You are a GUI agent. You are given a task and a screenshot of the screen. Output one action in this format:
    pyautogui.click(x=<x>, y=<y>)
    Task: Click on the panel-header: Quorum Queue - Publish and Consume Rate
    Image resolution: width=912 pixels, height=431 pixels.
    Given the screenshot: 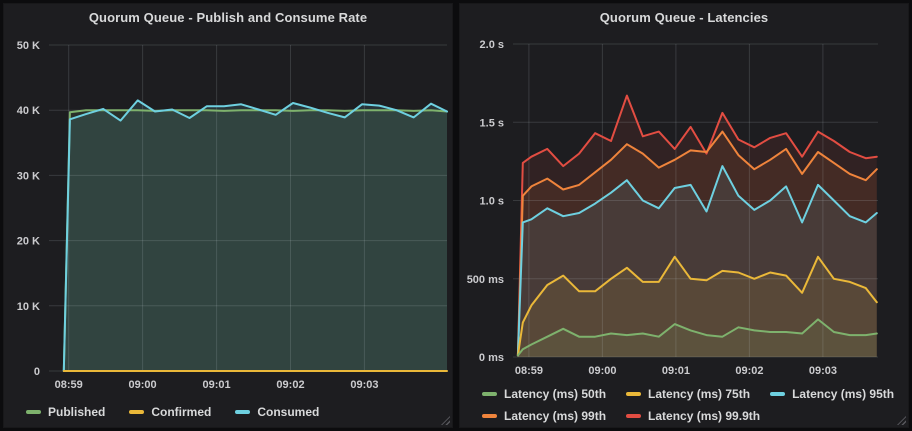 What is the action you would take?
    pyautogui.click(x=228, y=17)
    